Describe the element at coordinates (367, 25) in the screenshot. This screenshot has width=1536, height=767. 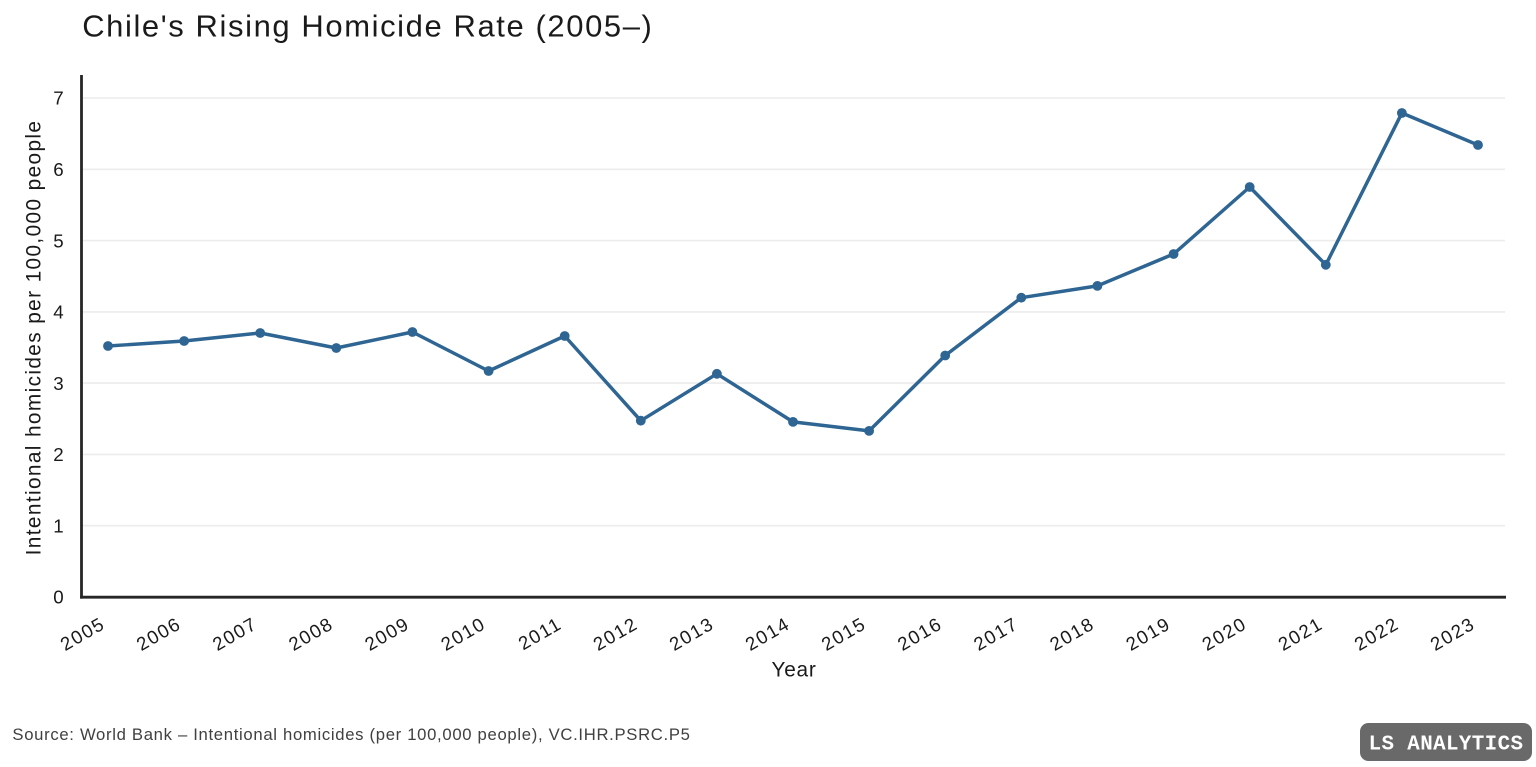
I see `svg-text:Chile's Rising Homicide Rate (: Chile's Rising Homicide Rate (2005–)` at that location.